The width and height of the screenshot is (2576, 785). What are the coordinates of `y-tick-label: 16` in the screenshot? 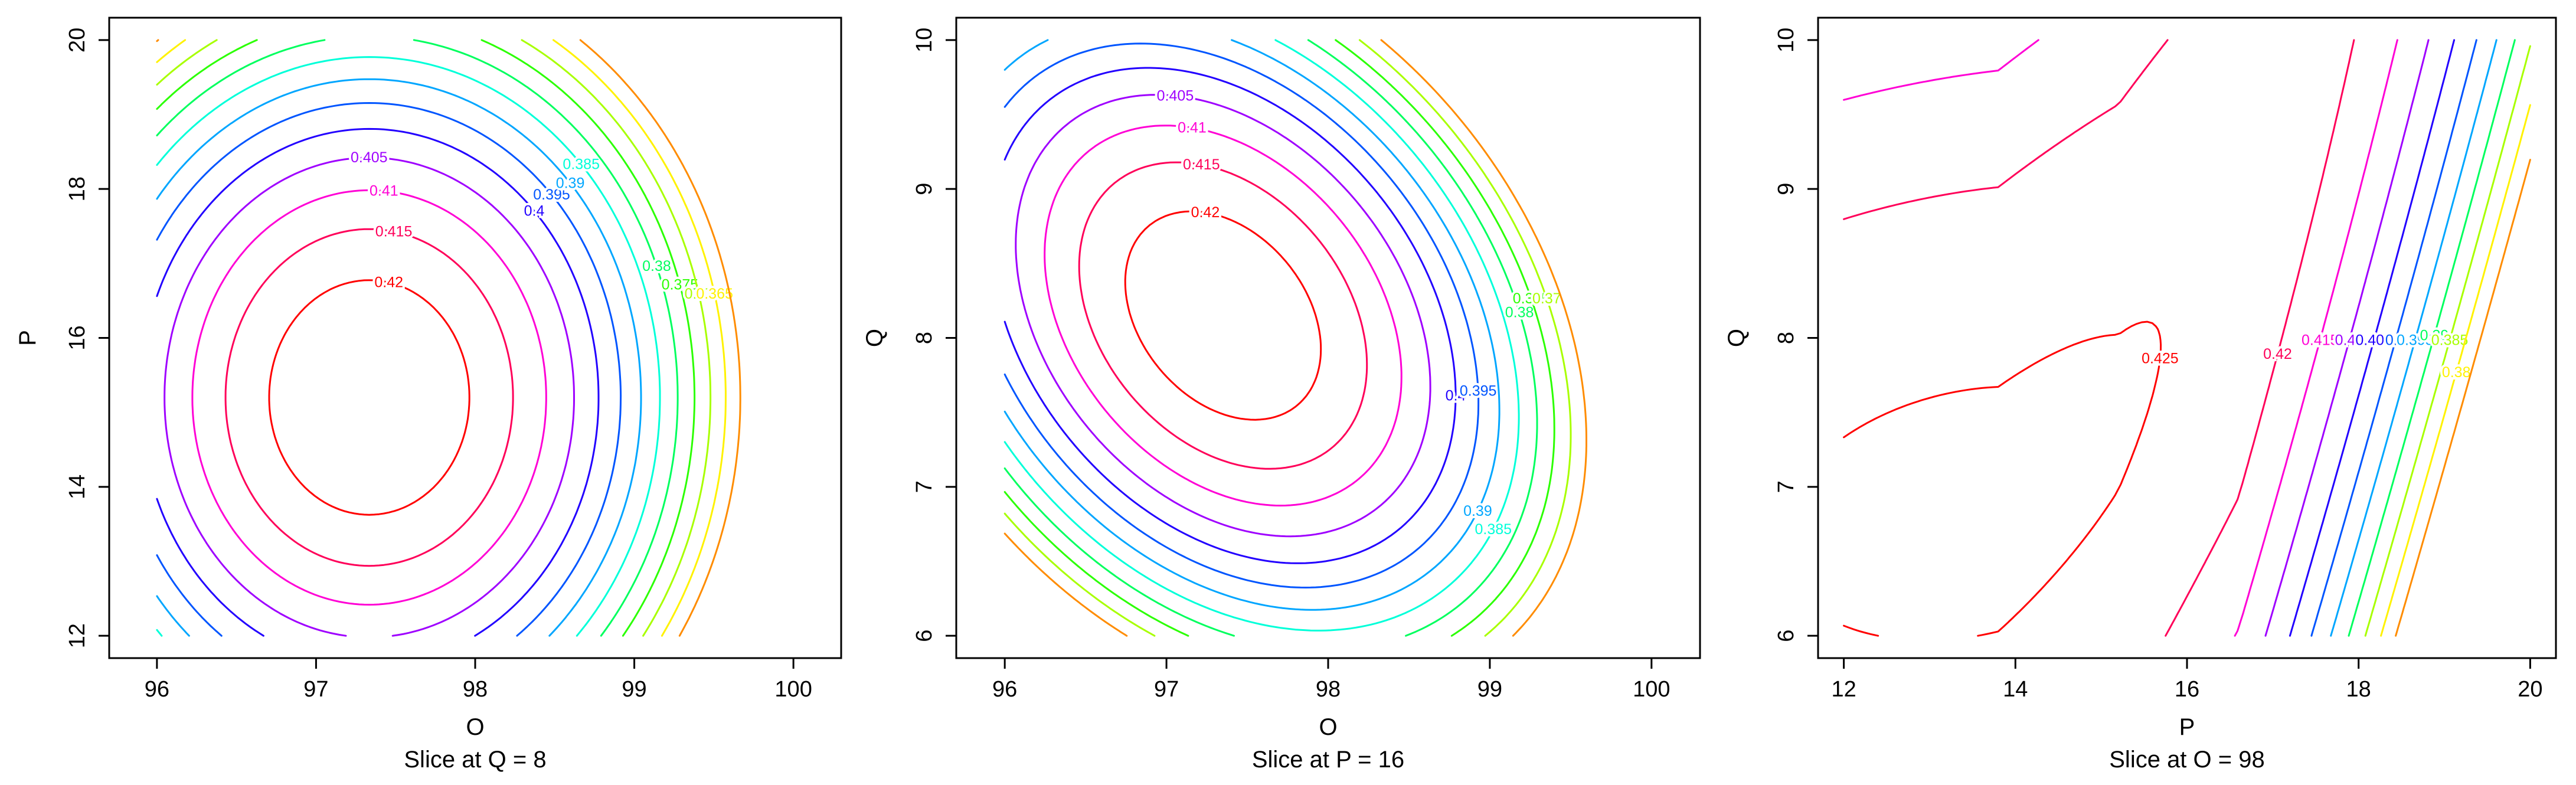 It's located at (77, 337).